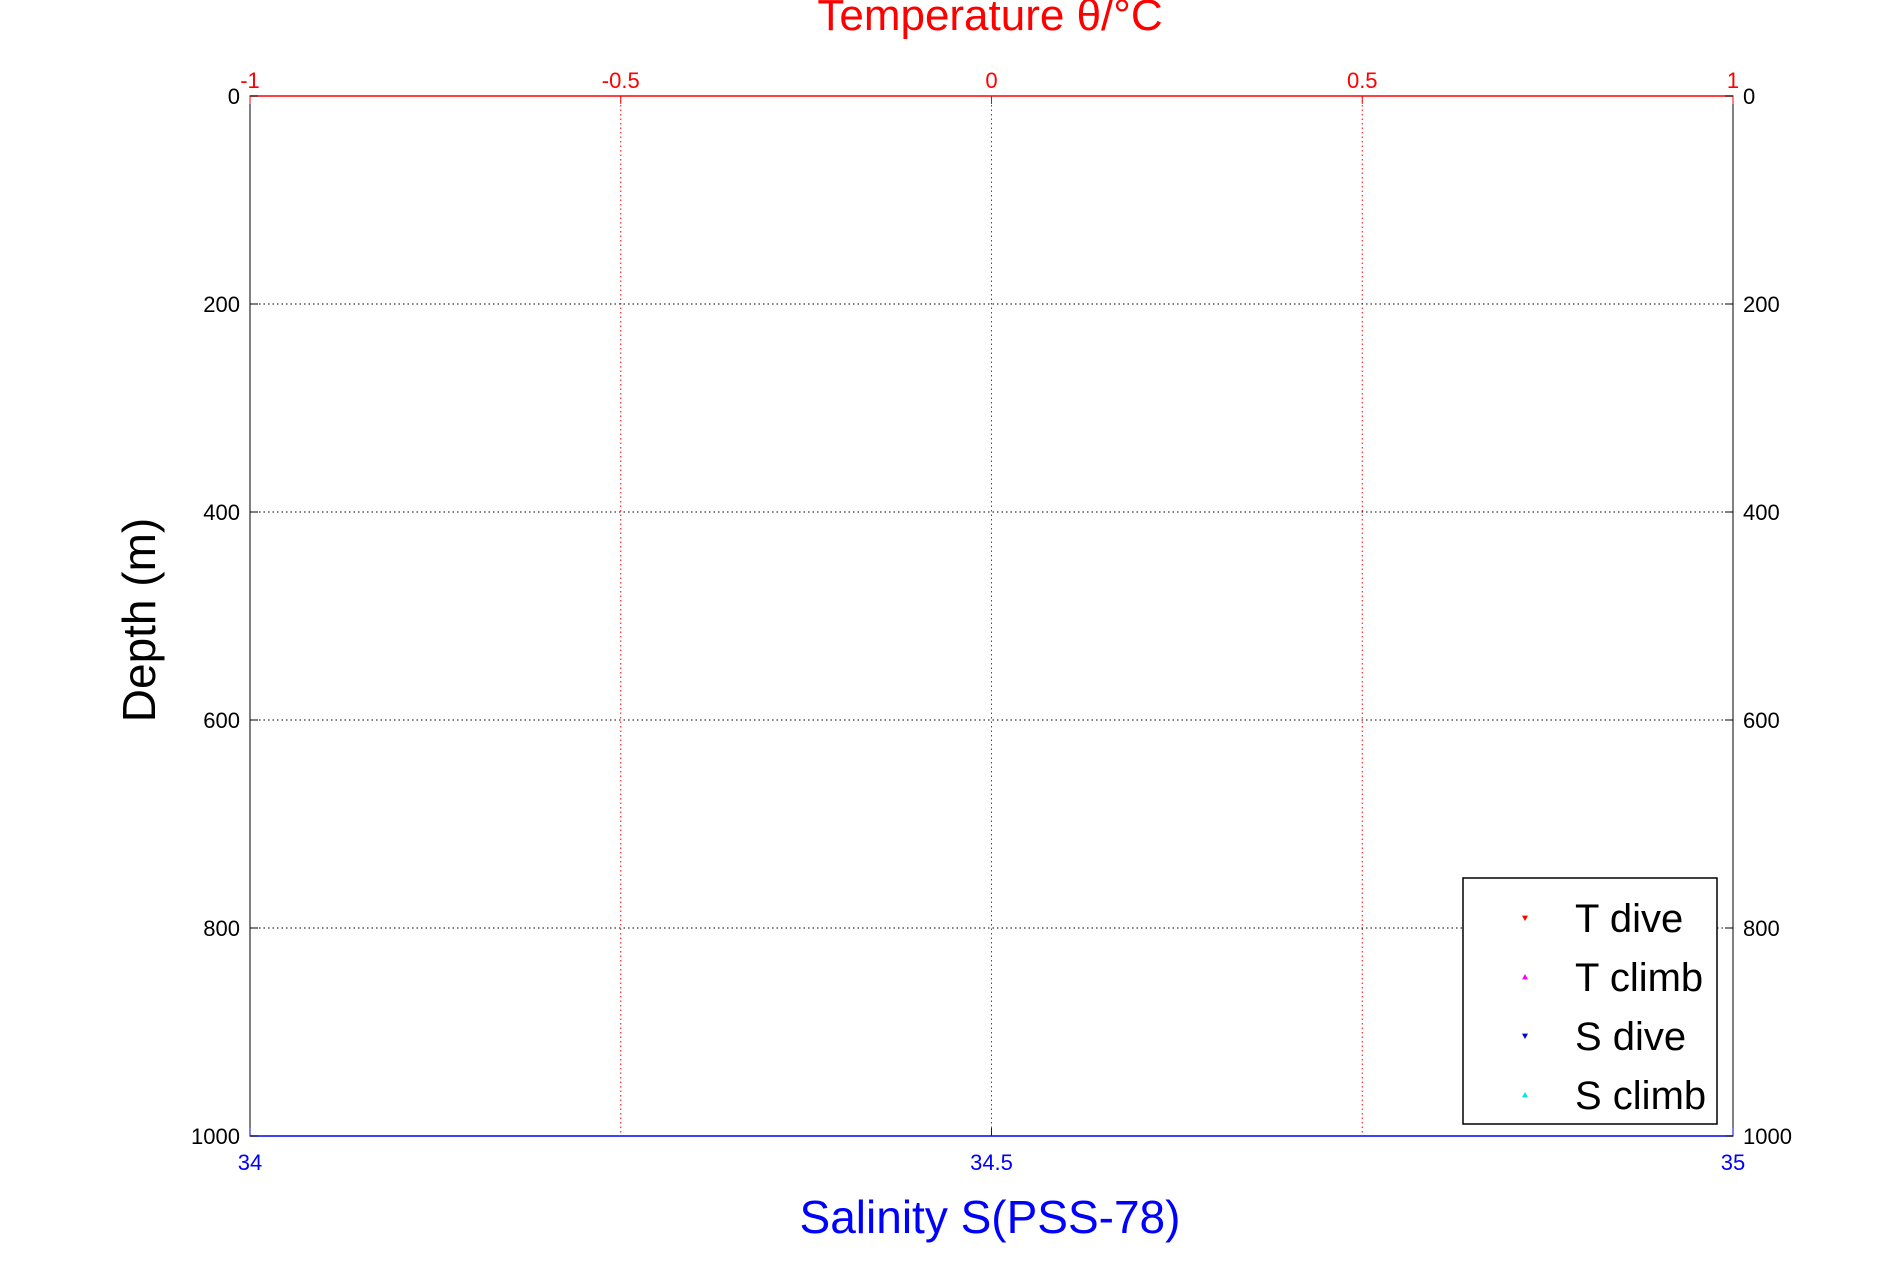 The image size is (1891, 1262). What do you see at coordinates (1733, 1162) in the screenshot?
I see `salinity-tick-label: 35` at bounding box center [1733, 1162].